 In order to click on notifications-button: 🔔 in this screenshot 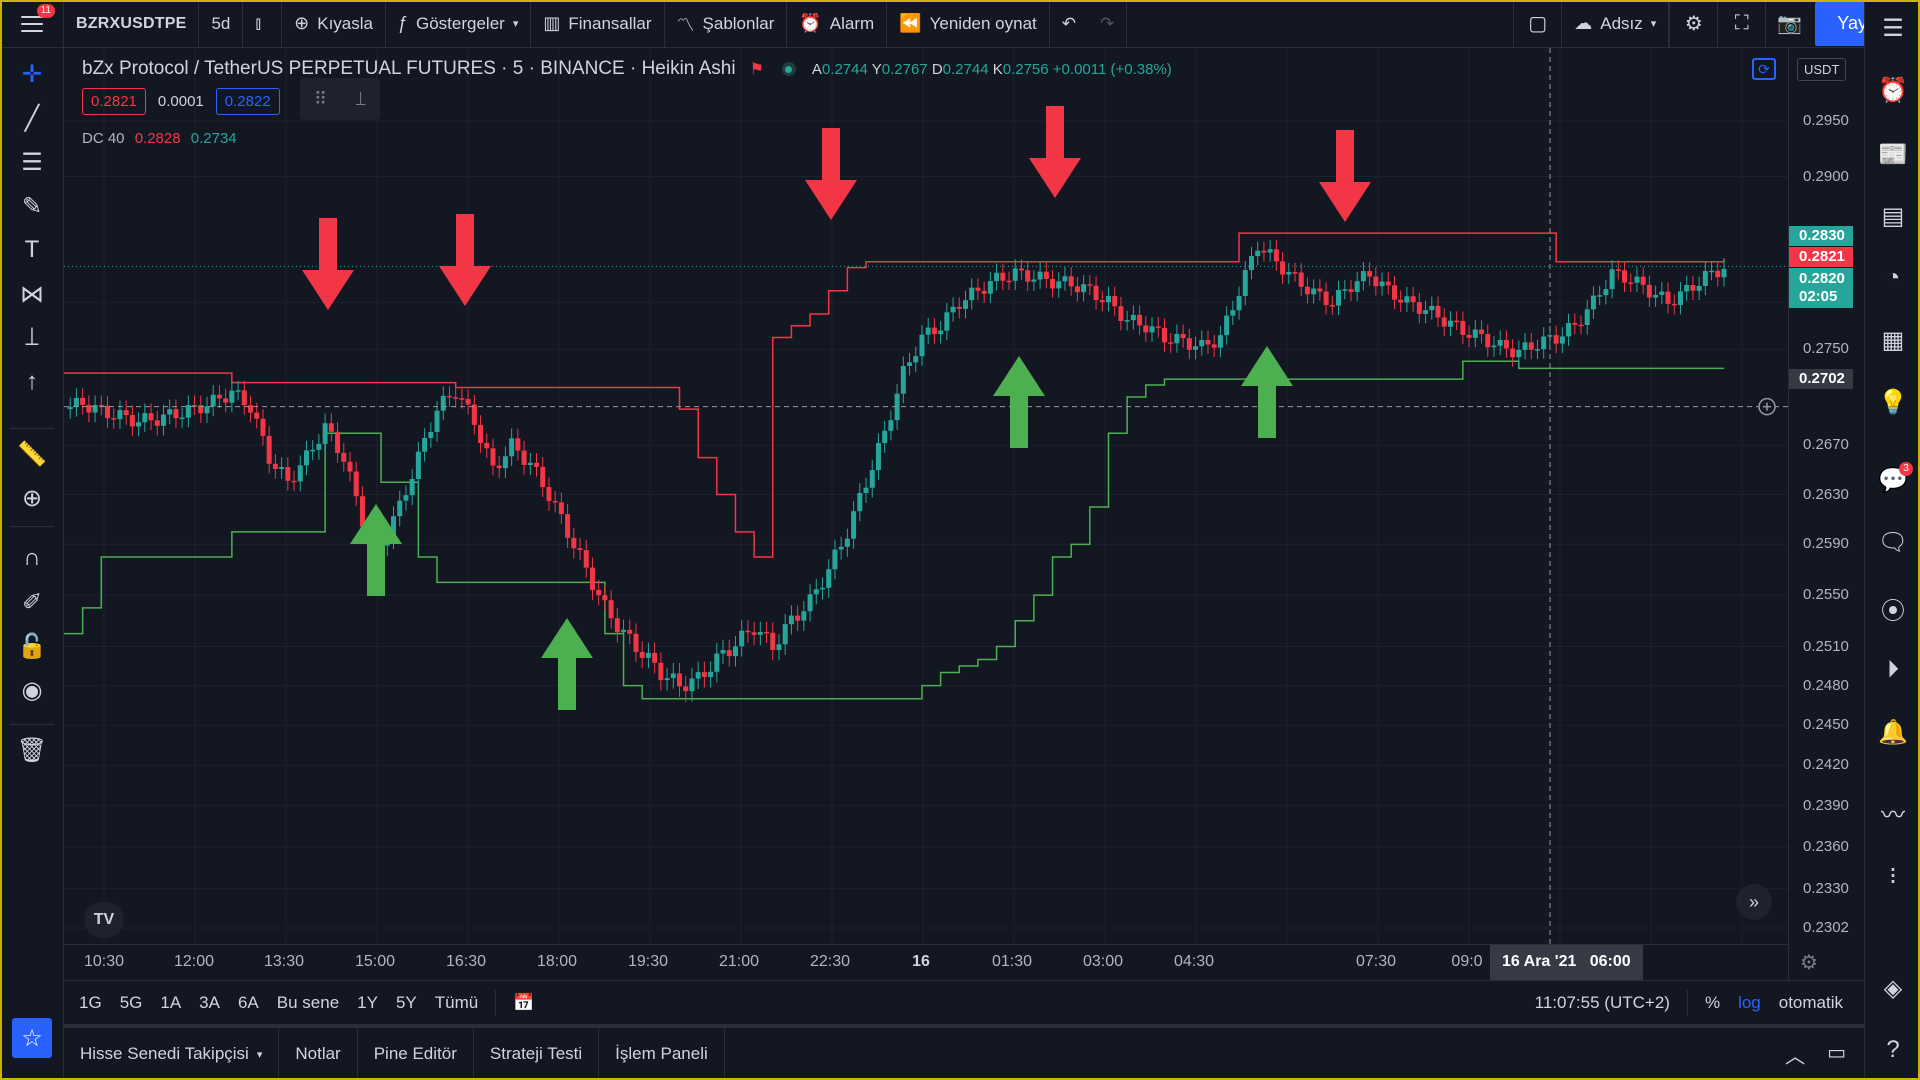, I will do `click(1893, 732)`.